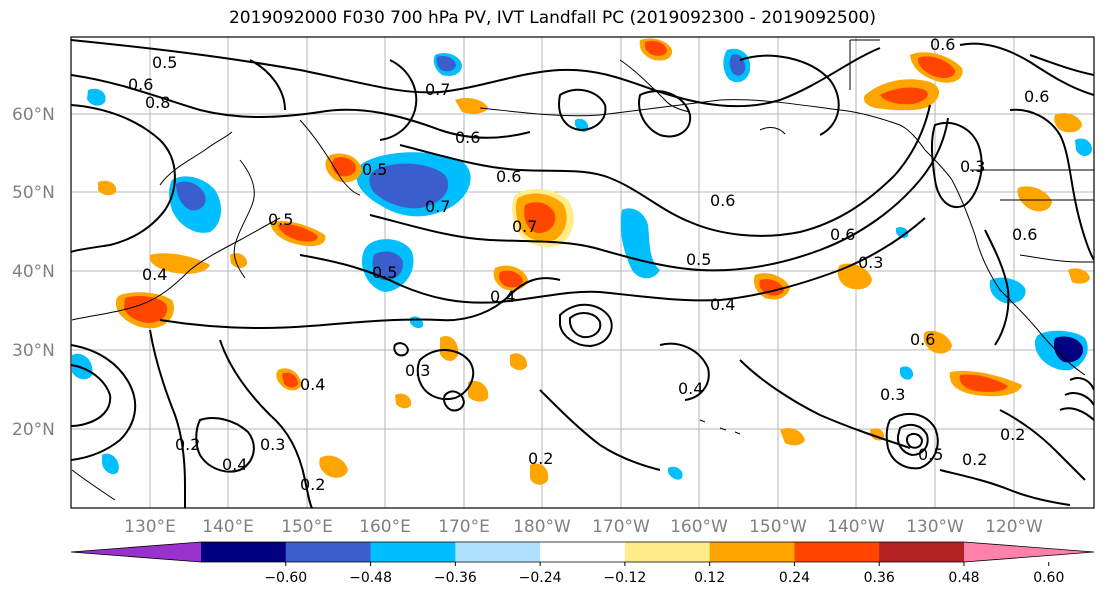  I want to click on colorbar-extend-high, so click(1029, 552).